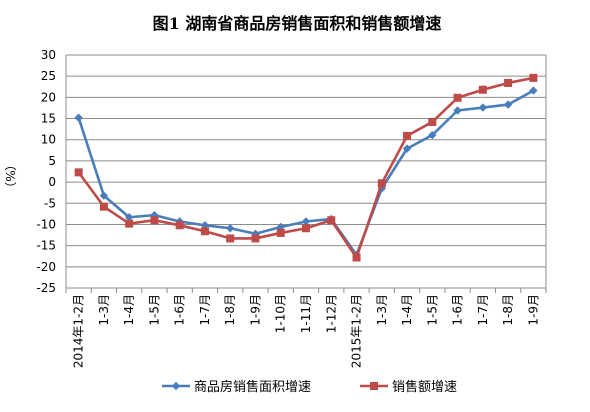 This screenshot has height=412, width=590. I want to click on legend-label: 销售额增速, so click(424, 387).